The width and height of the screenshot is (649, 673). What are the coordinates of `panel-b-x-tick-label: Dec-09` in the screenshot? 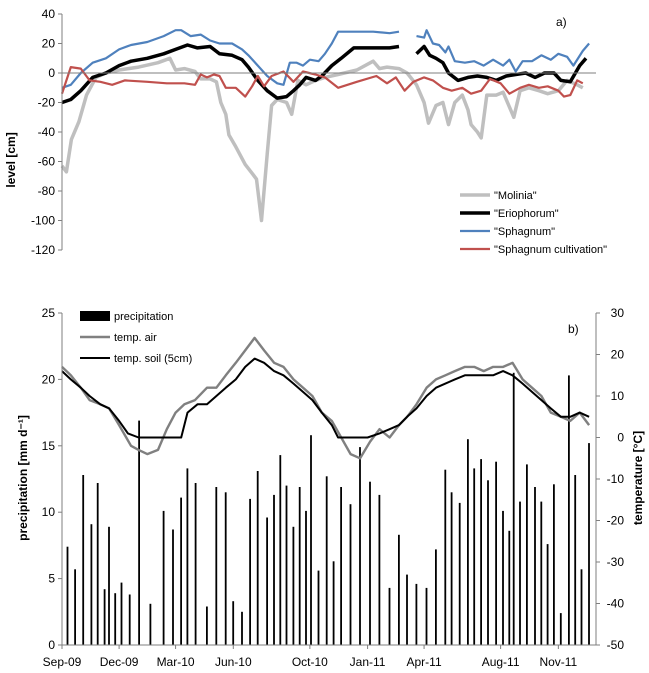 It's located at (119, 662).